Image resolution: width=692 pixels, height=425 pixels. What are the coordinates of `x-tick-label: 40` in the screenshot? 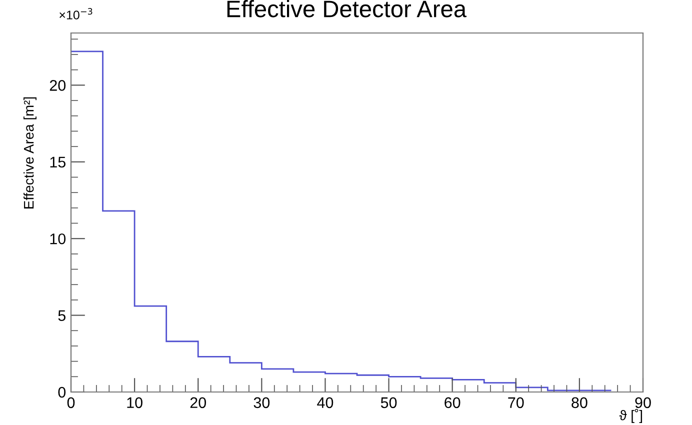 It's located at (325, 402).